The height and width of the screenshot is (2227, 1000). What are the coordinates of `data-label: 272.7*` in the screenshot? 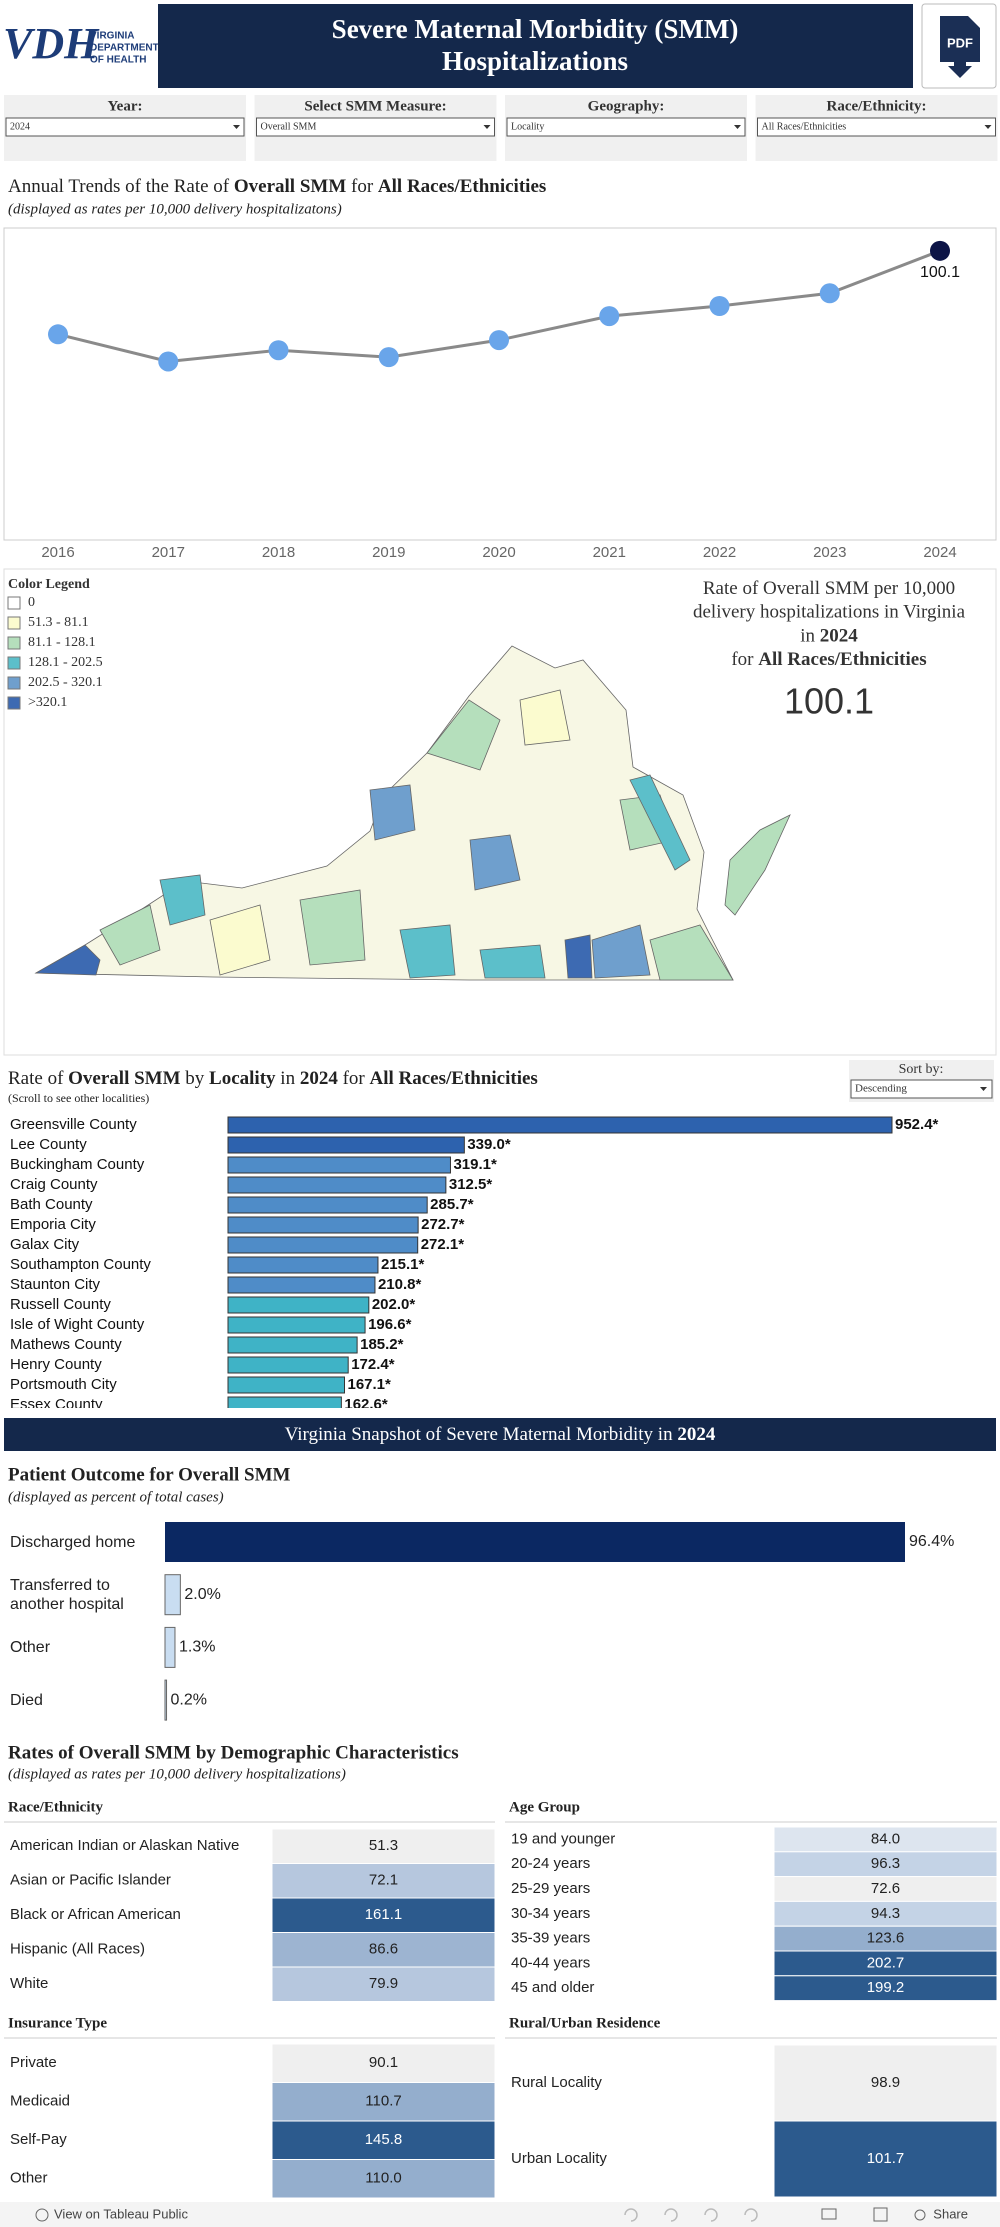 It's located at (443, 1224).